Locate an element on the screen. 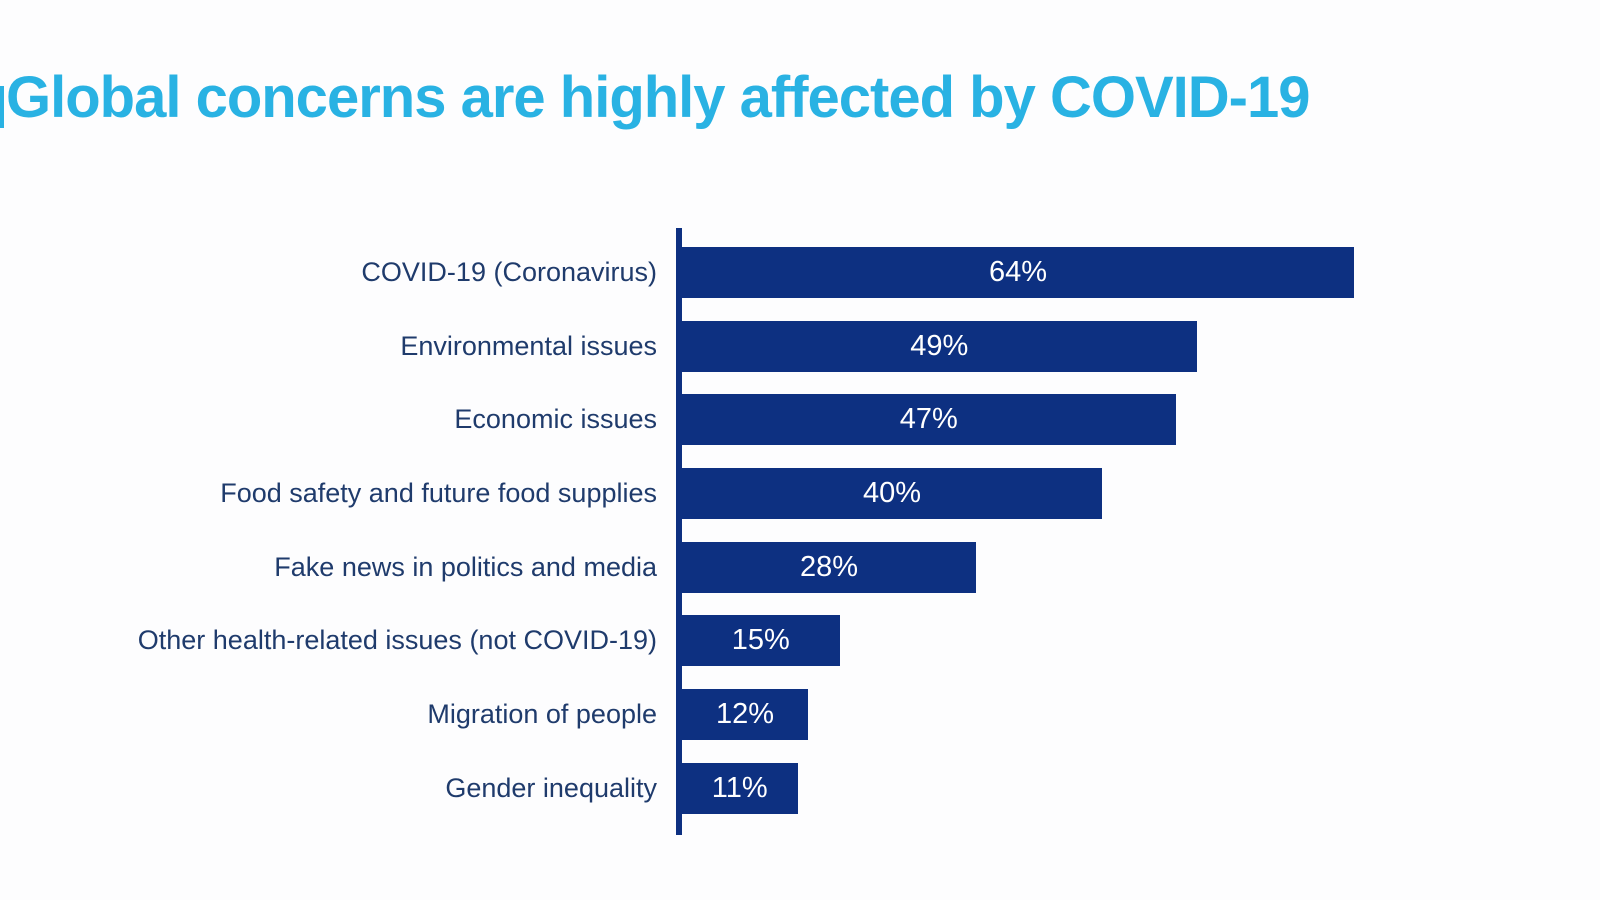 The width and height of the screenshot is (1600, 900). bar: 28% is located at coordinates (829, 567).